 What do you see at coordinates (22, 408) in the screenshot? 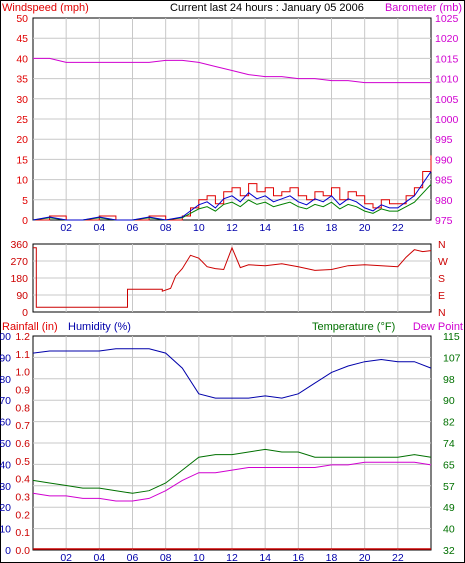
I see `rainfall-tick-label: 0.8` at bounding box center [22, 408].